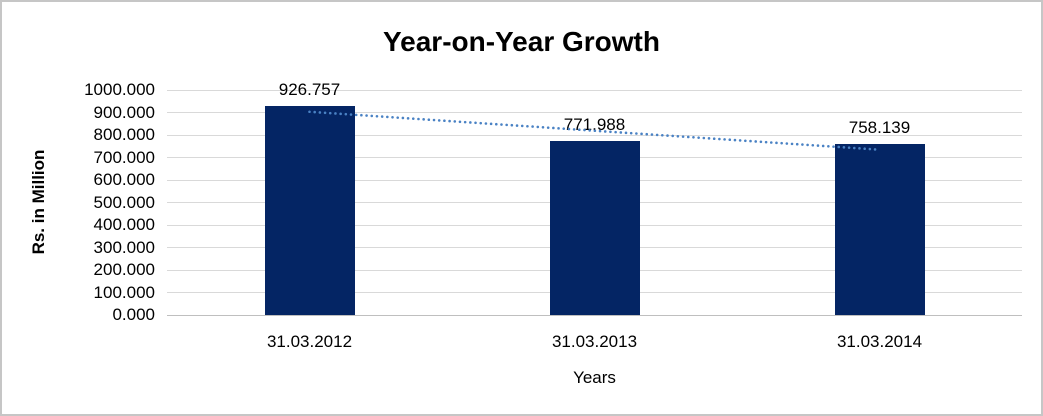 The width and height of the screenshot is (1043, 416). Describe the element at coordinates (124, 179) in the screenshot. I see `y-tick-label: 600.000` at that location.